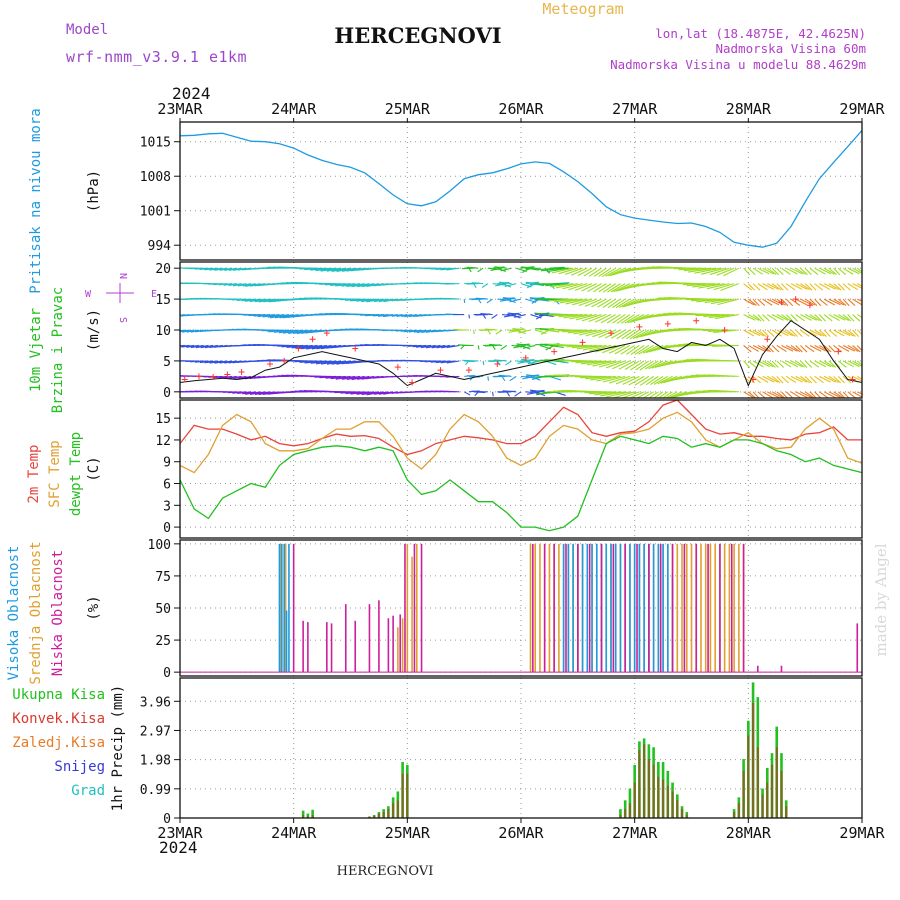 This screenshot has height=900, width=900. Describe the element at coordinates (521, 483) in the screenshot. I see `series-dewpt` at that location.